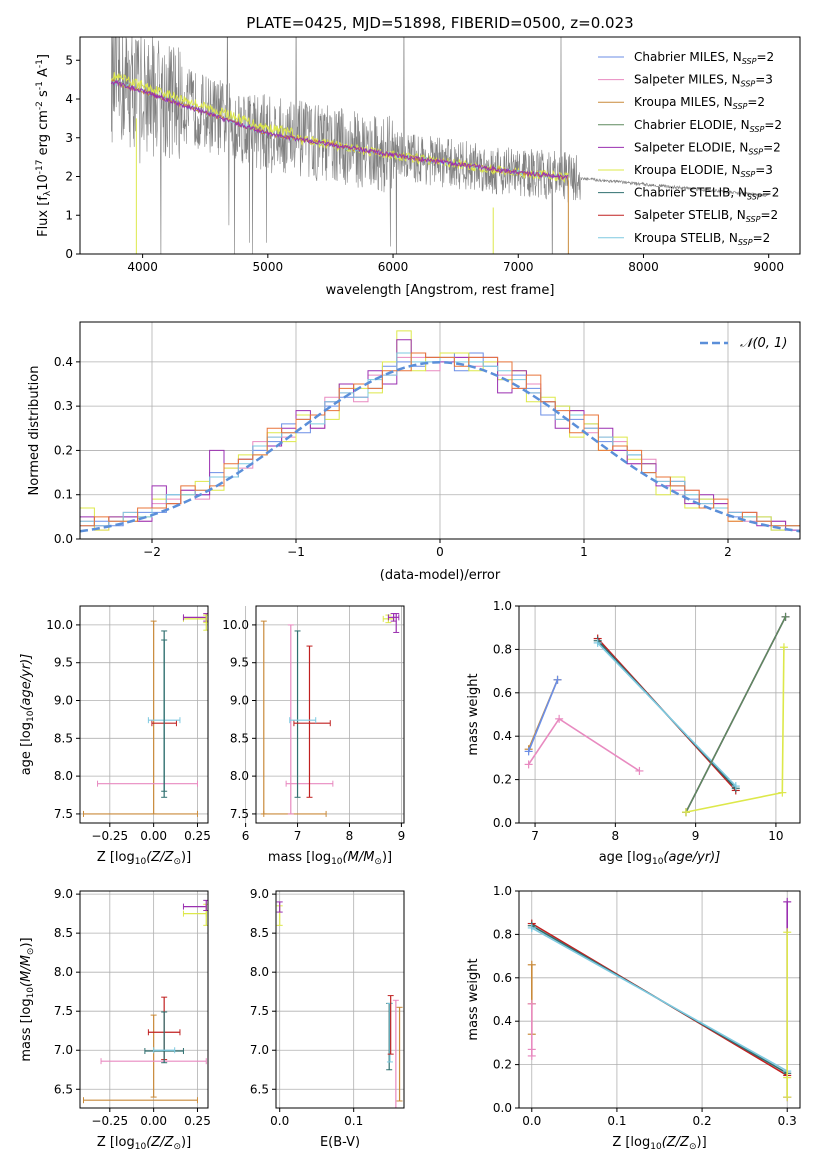  Describe the element at coordinates (616, 1121) in the screenshot. I see `weight_Z-xtick-label: 0.1` at that location.